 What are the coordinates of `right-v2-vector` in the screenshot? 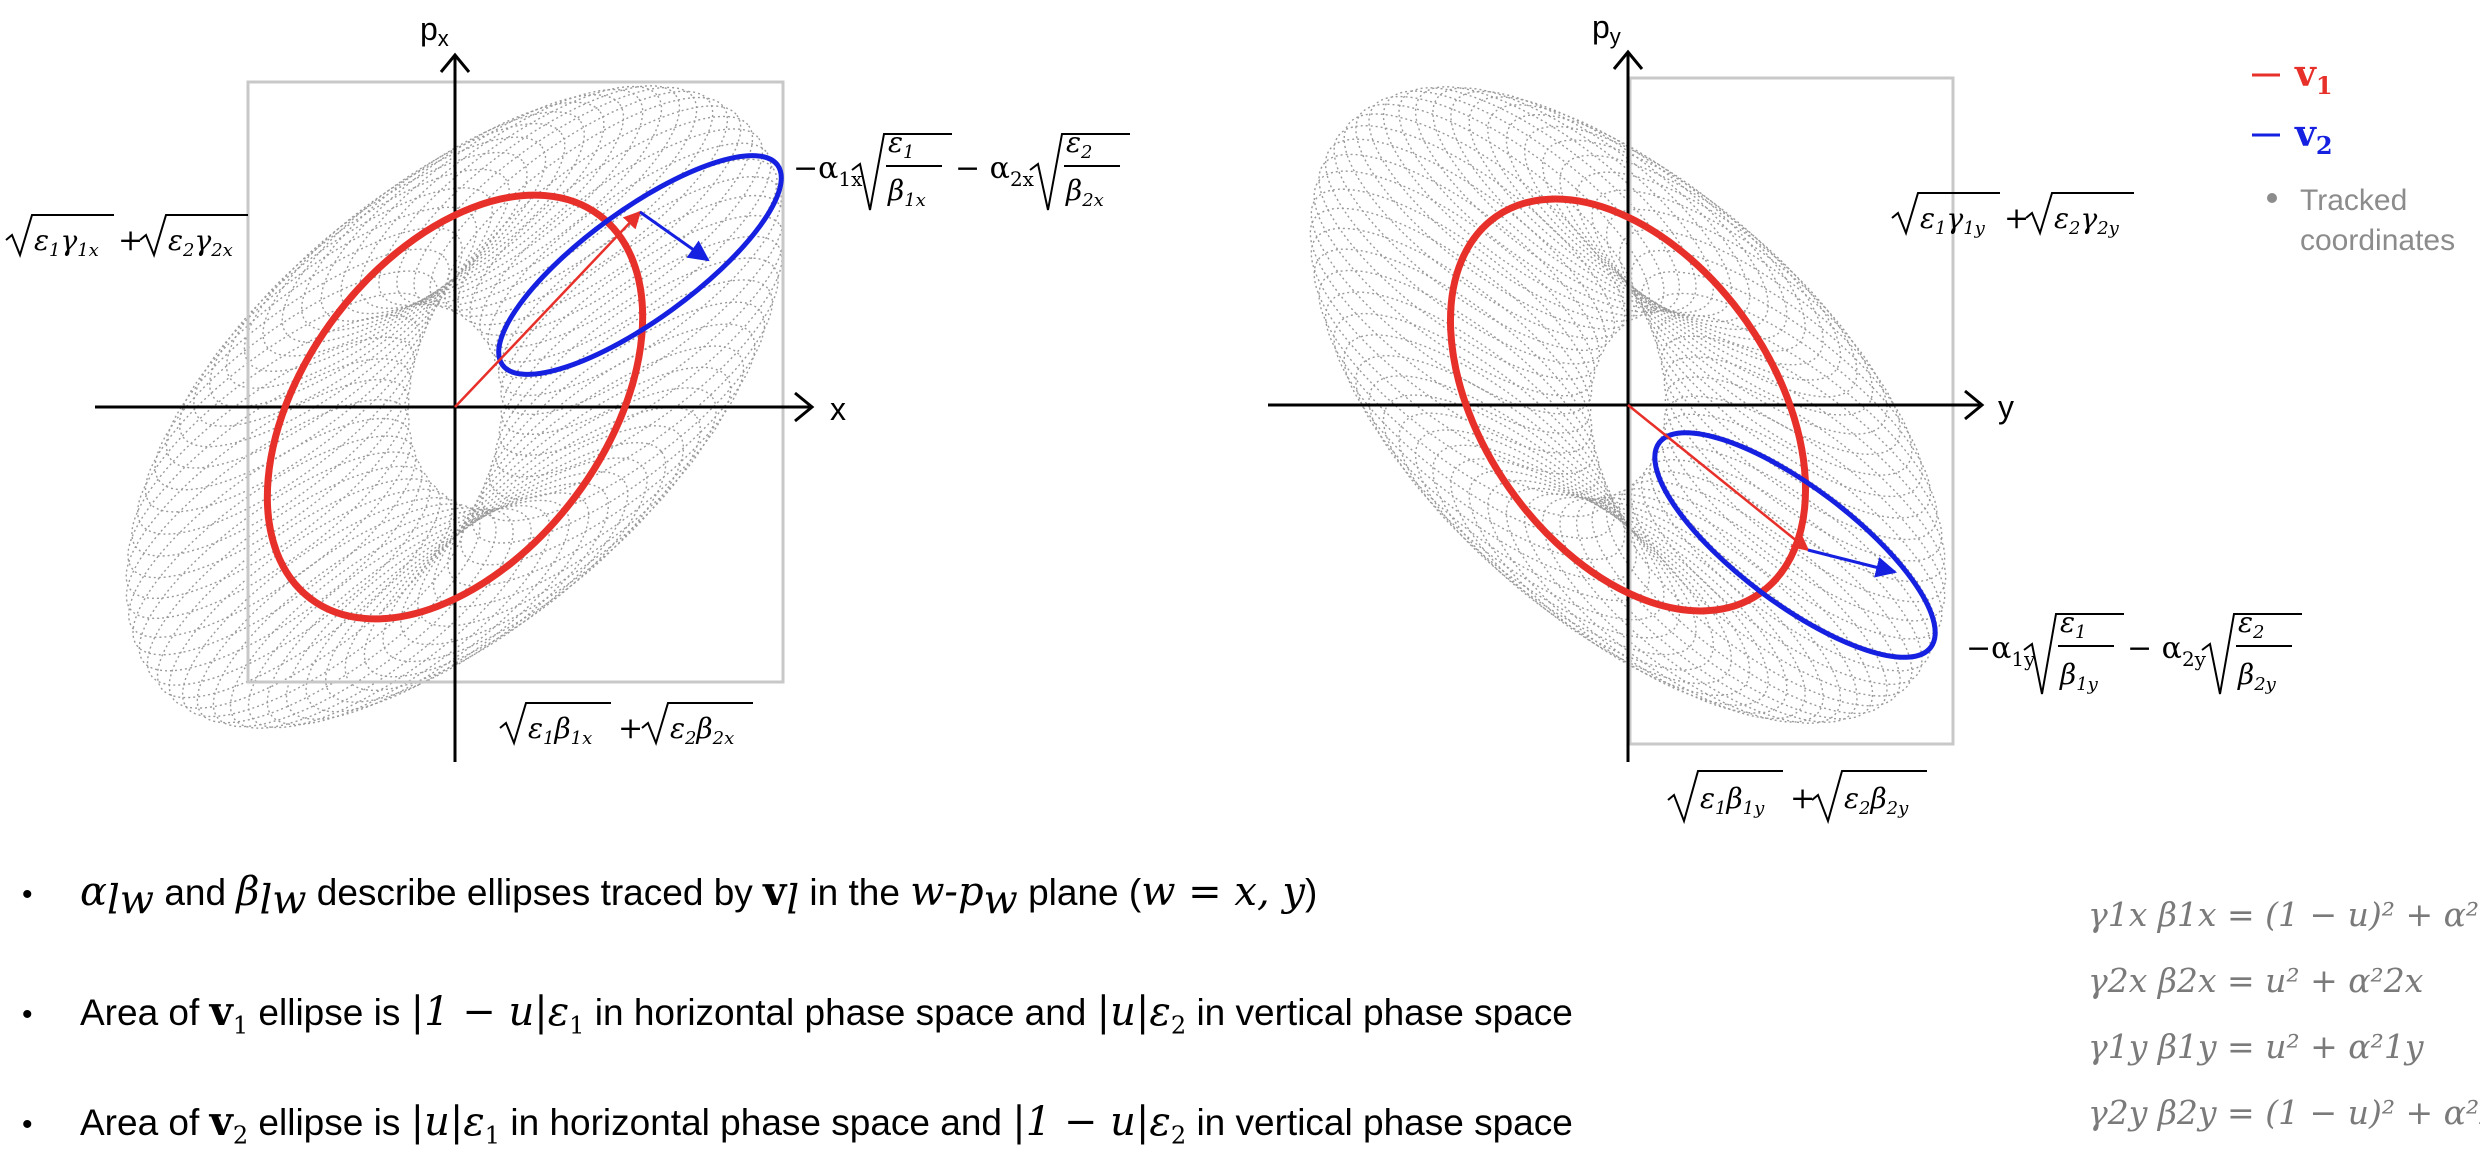 It's located at (1852, 563).